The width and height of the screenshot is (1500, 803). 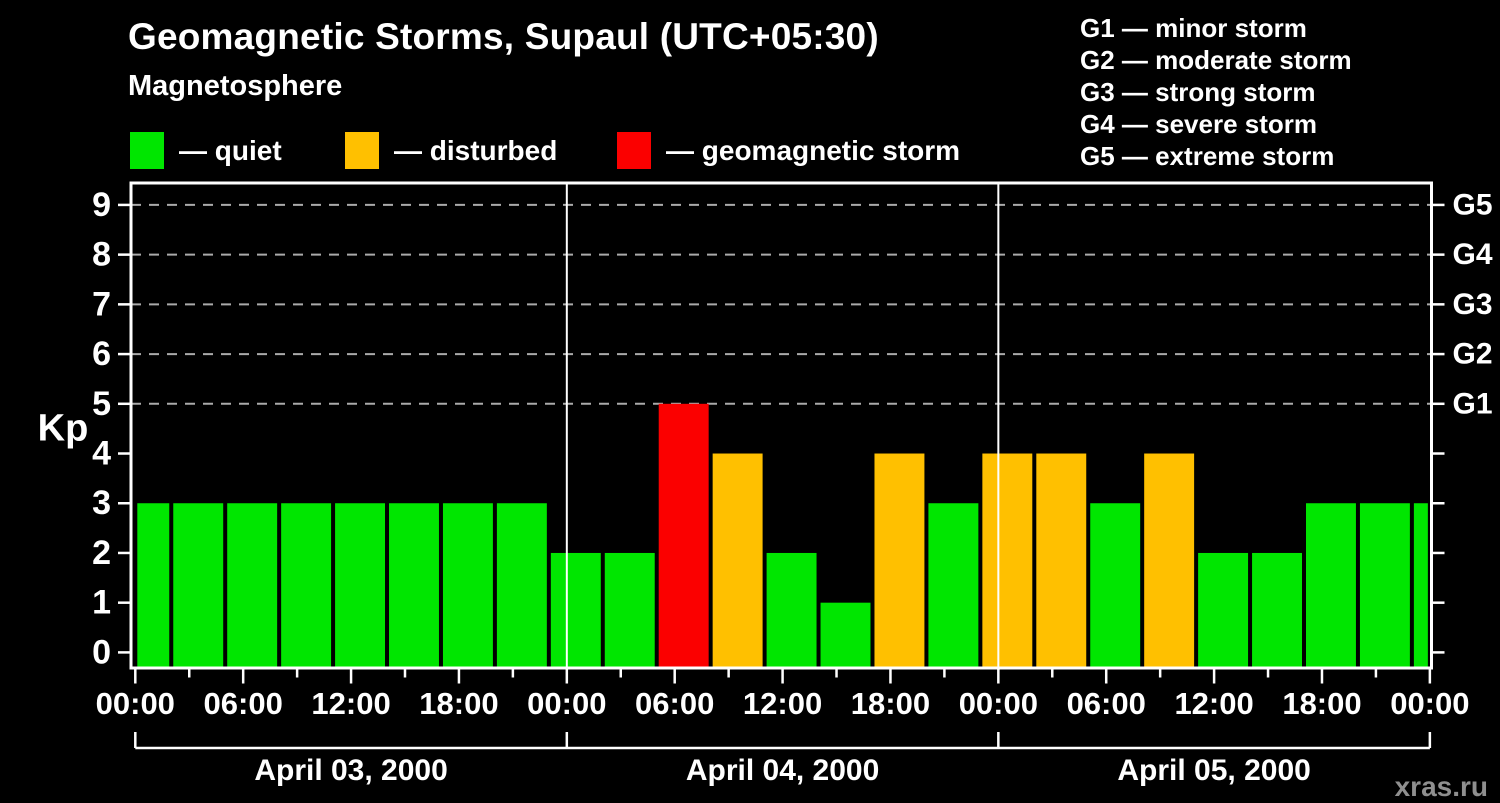 What do you see at coordinates (1216, 60) in the screenshot?
I see `g2-legend-line: G2 — moderate storm` at bounding box center [1216, 60].